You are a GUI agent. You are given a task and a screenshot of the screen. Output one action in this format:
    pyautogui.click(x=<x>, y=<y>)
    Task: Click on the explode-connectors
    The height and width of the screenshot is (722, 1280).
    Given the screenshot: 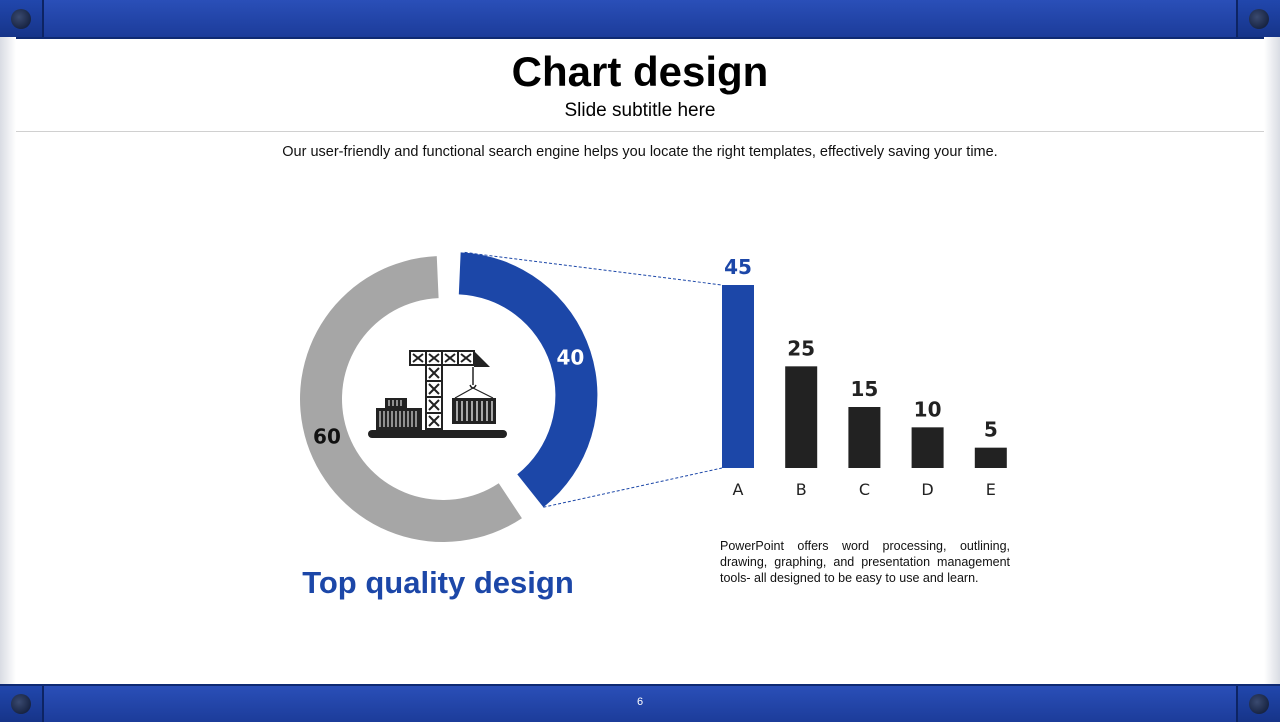 What is the action you would take?
    pyautogui.click(x=593, y=379)
    